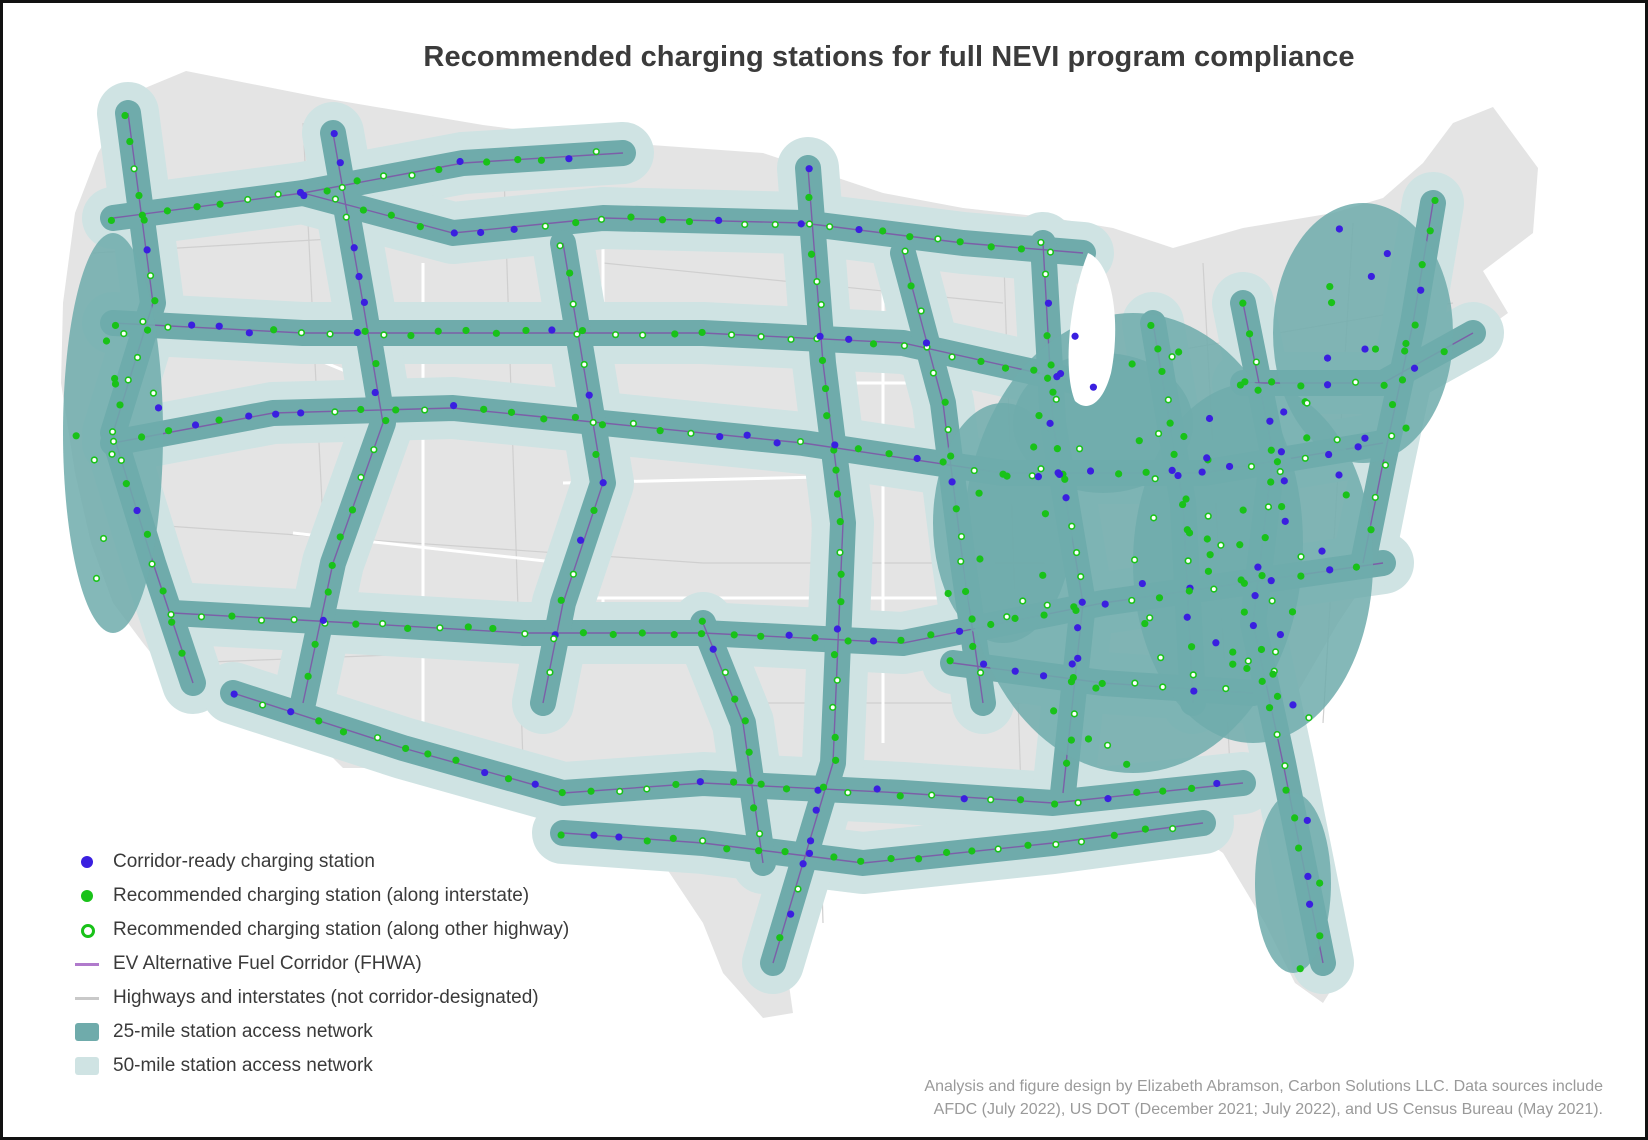 The image size is (1648, 1140). I want to click on legend-label: Corridor-ready charging station, so click(244, 861).